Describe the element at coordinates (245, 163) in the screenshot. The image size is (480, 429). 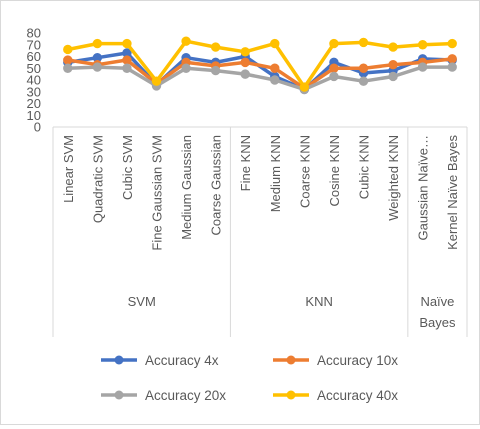
I see `x-tick-label: Fine KNN` at that location.